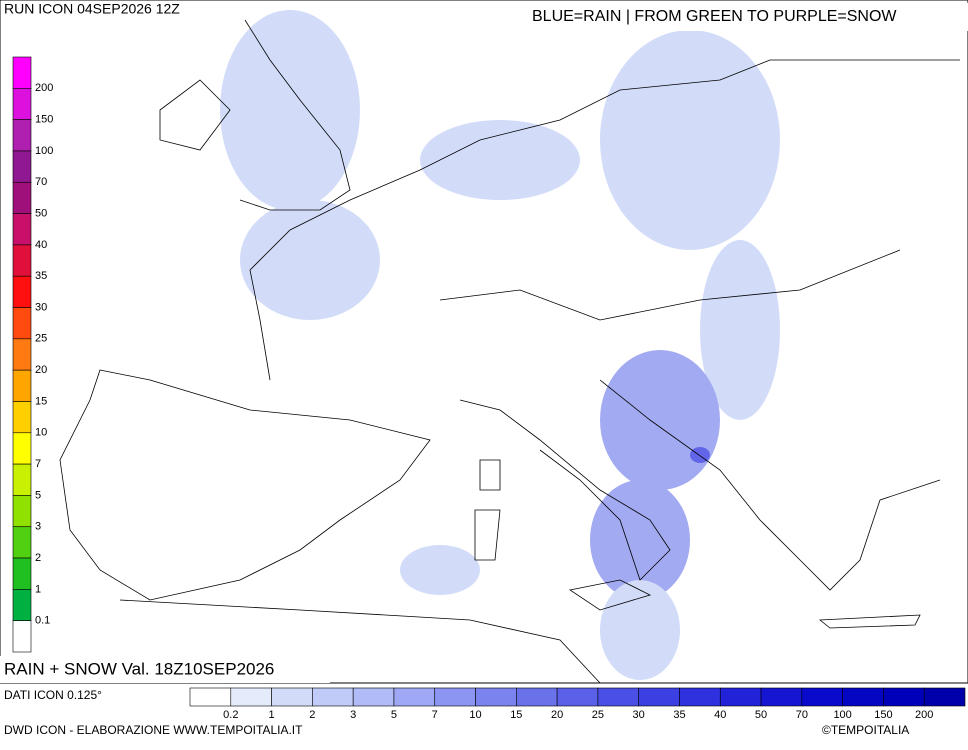 The height and width of the screenshot is (750, 968). I want to click on rain-label: 40, so click(720, 715).